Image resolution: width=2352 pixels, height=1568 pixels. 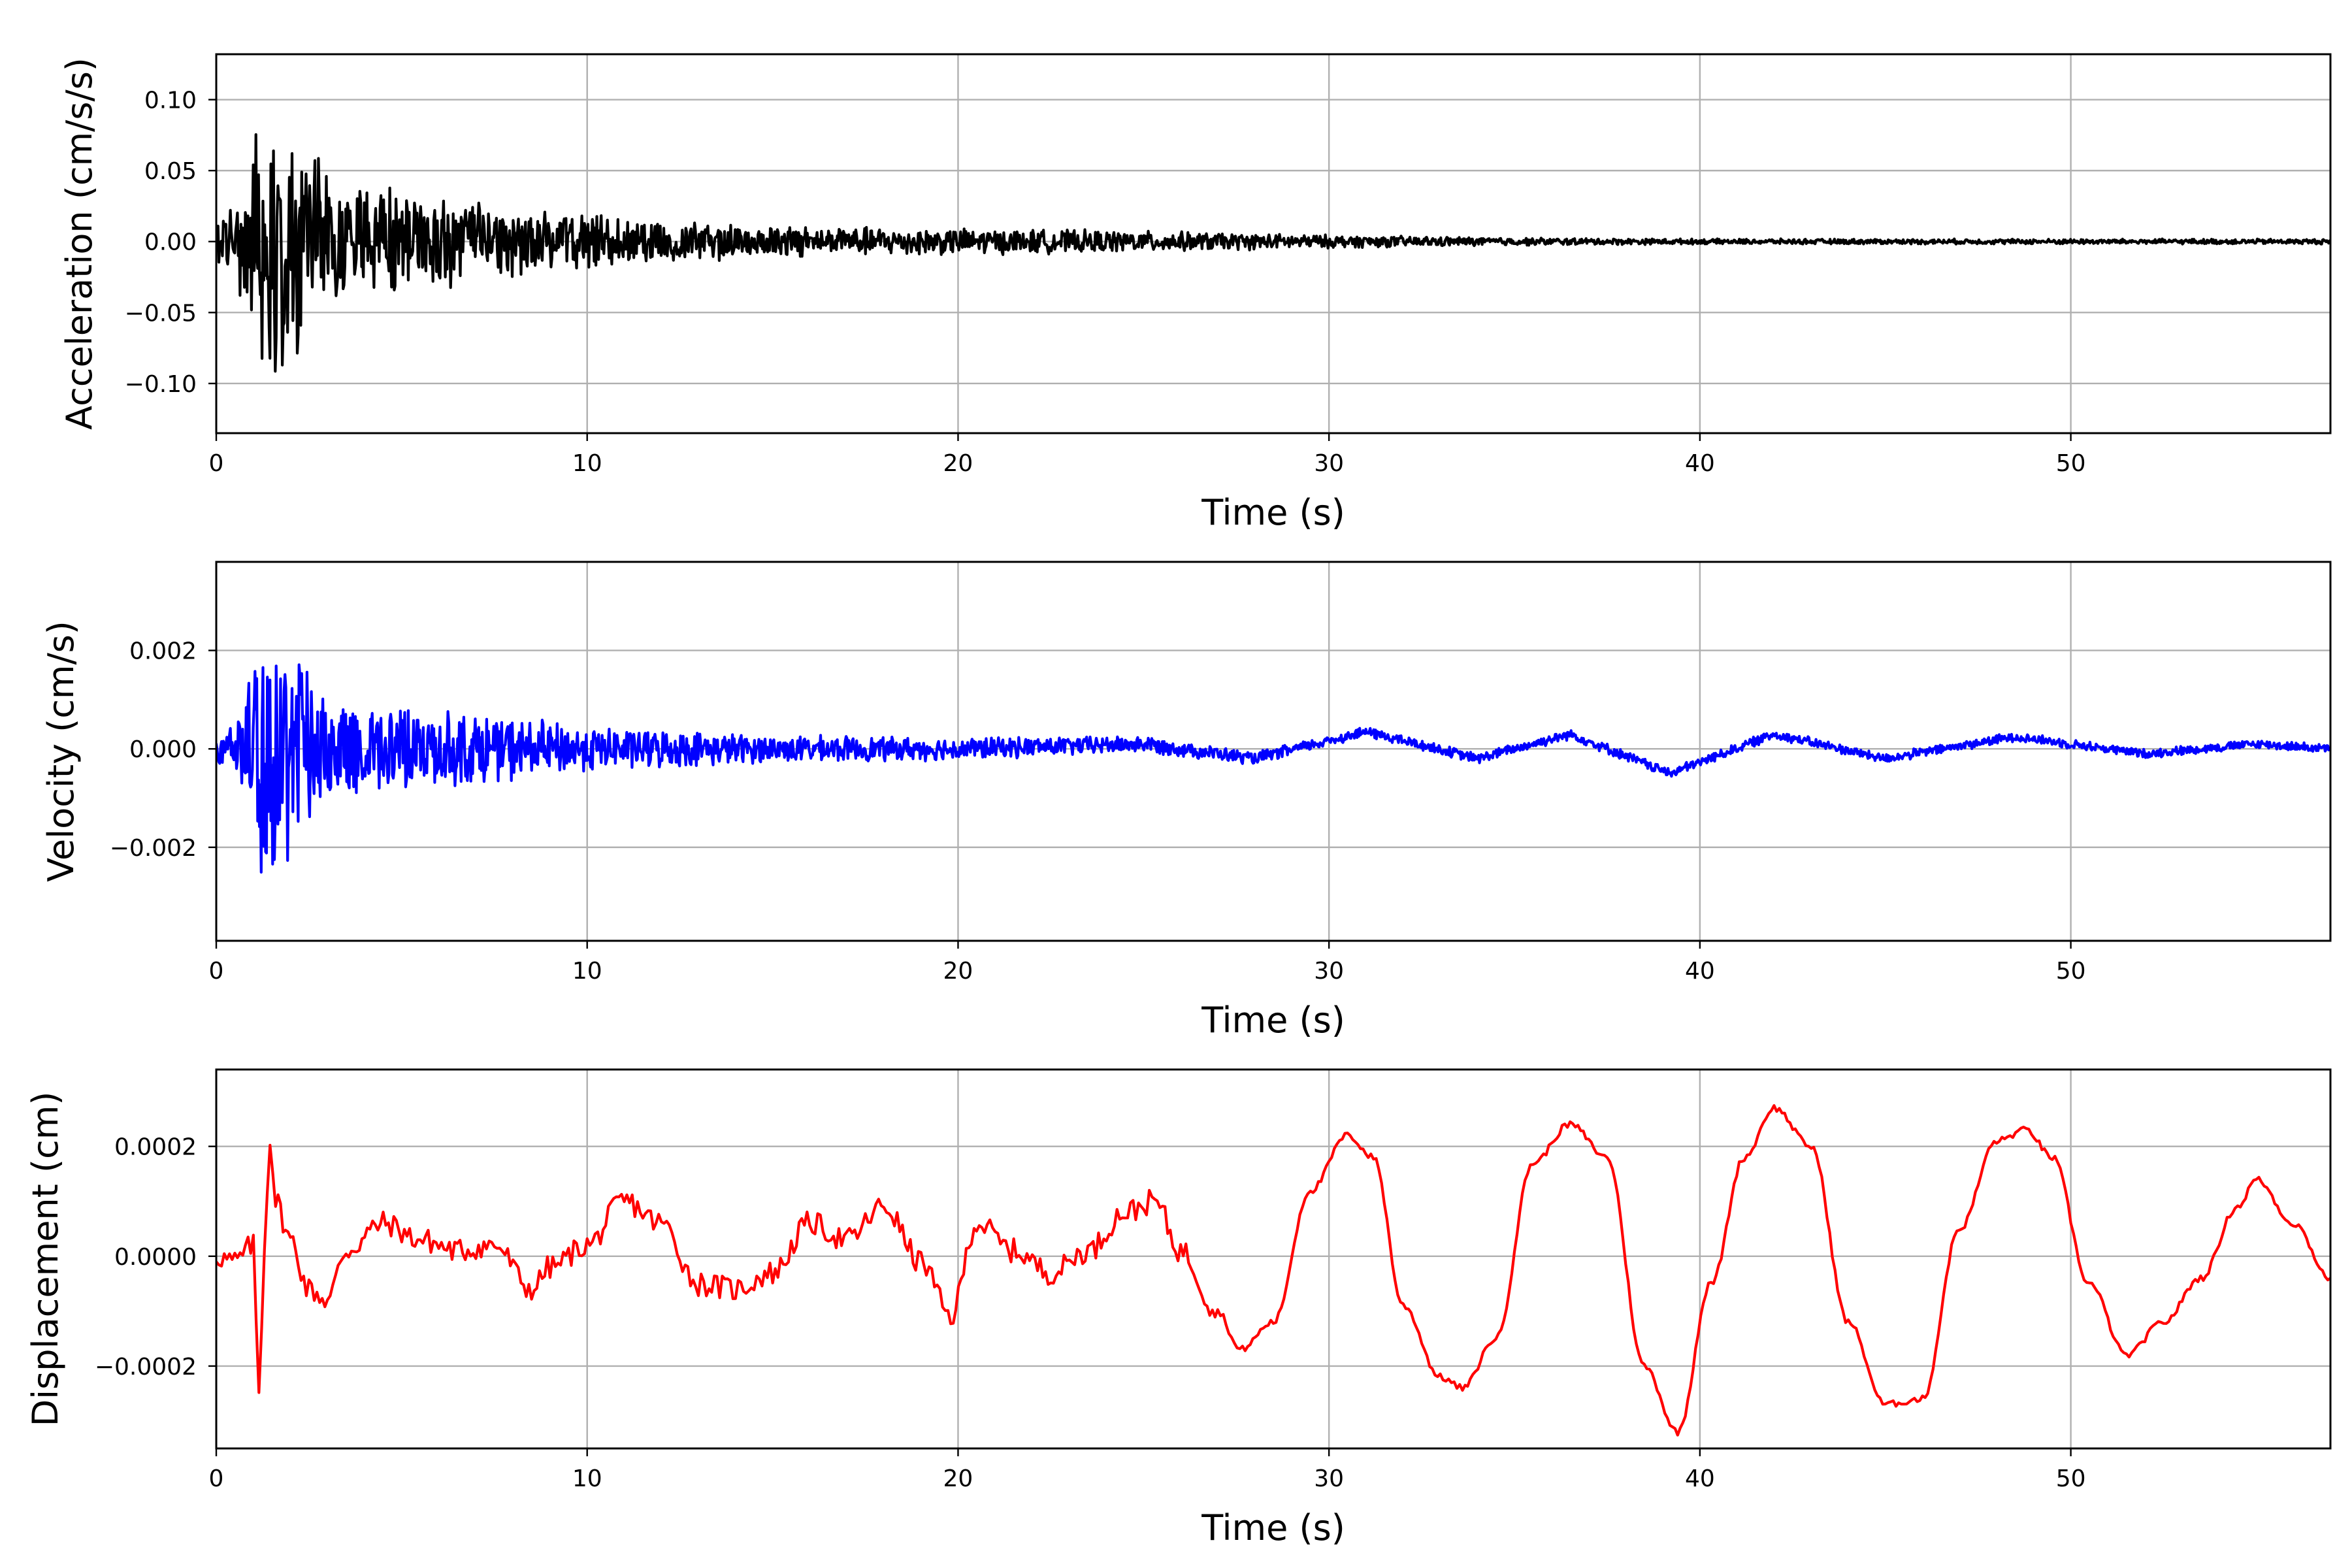 What do you see at coordinates (1329, 1478) in the screenshot?
I see `displacement-x-tick-label: 30` at bounding box center [1329, 1478].